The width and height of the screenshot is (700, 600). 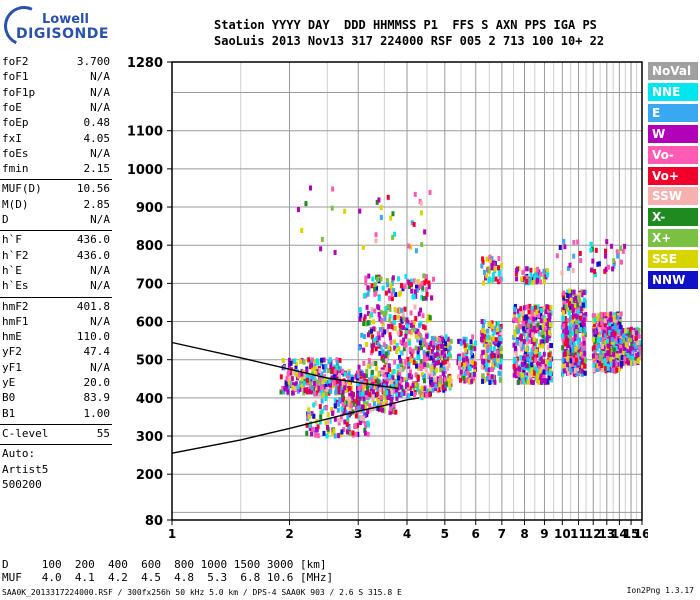 What do you see at coordinates (502, 534) in the screenshot?
I see `x-tick-label: 7` at bounding box center [502, 534].